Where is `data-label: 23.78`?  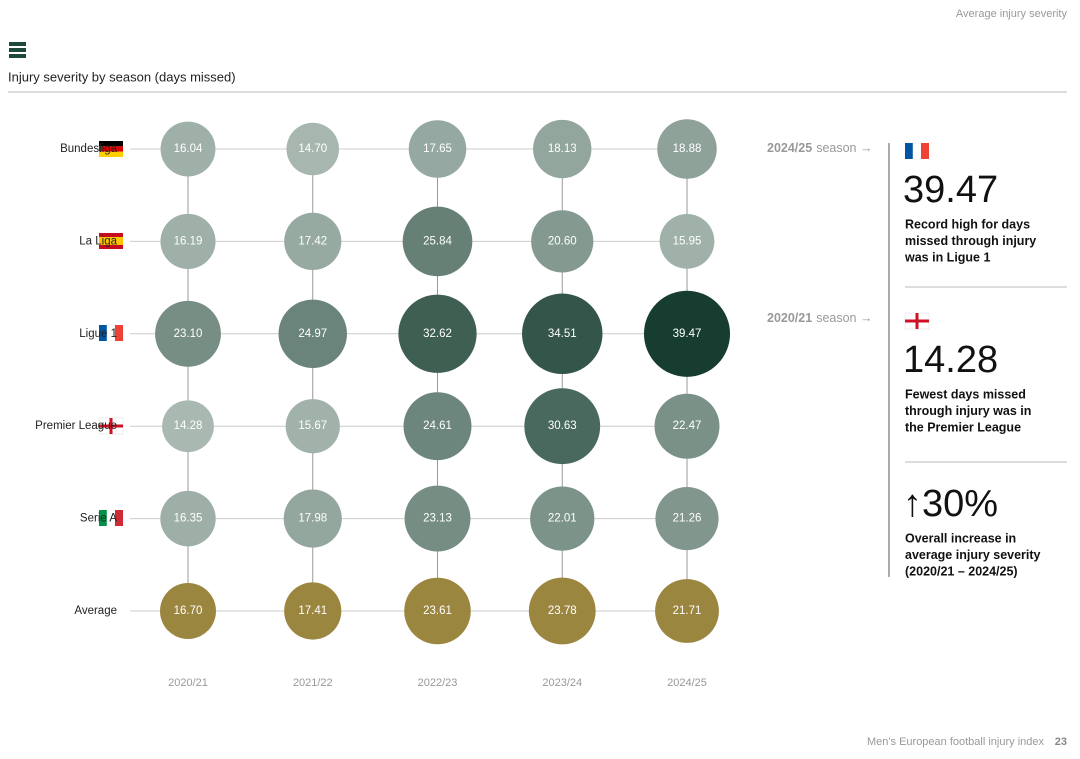 data-label: 23.78 is located at coordinates (562, 611).